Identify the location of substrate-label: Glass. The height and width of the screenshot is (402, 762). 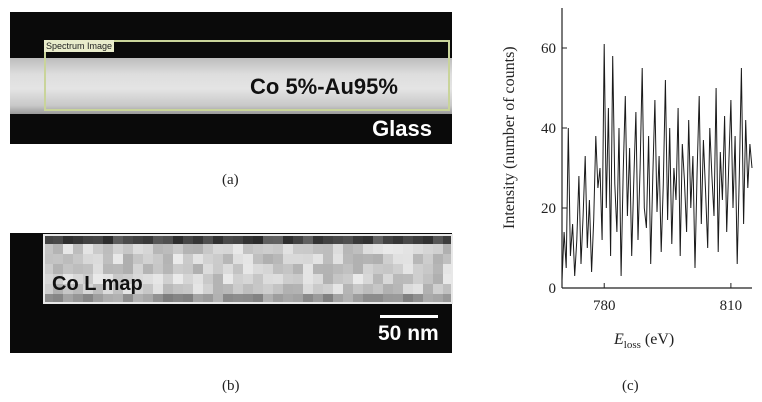
(402, 128).